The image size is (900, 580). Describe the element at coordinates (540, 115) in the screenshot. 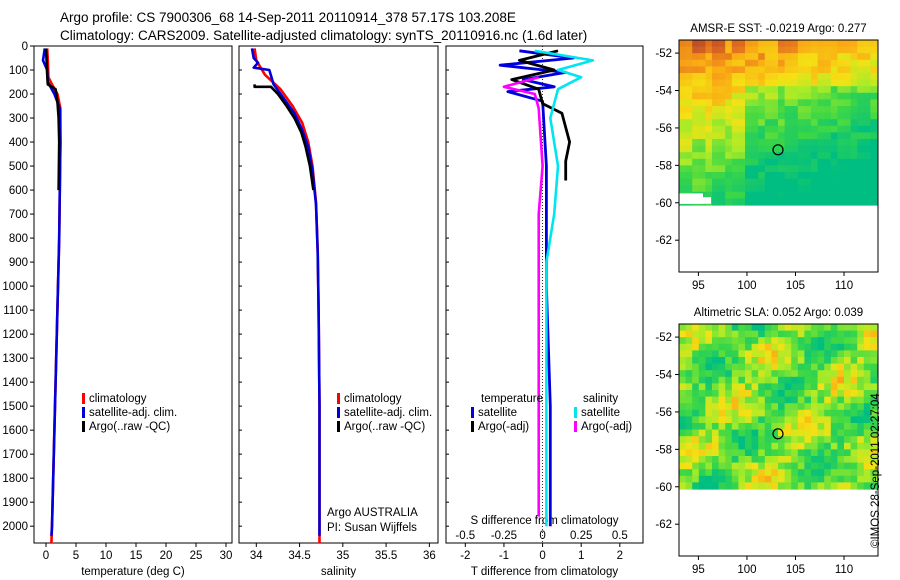

I see `difference-series-temperature-argo-adj` at that location.